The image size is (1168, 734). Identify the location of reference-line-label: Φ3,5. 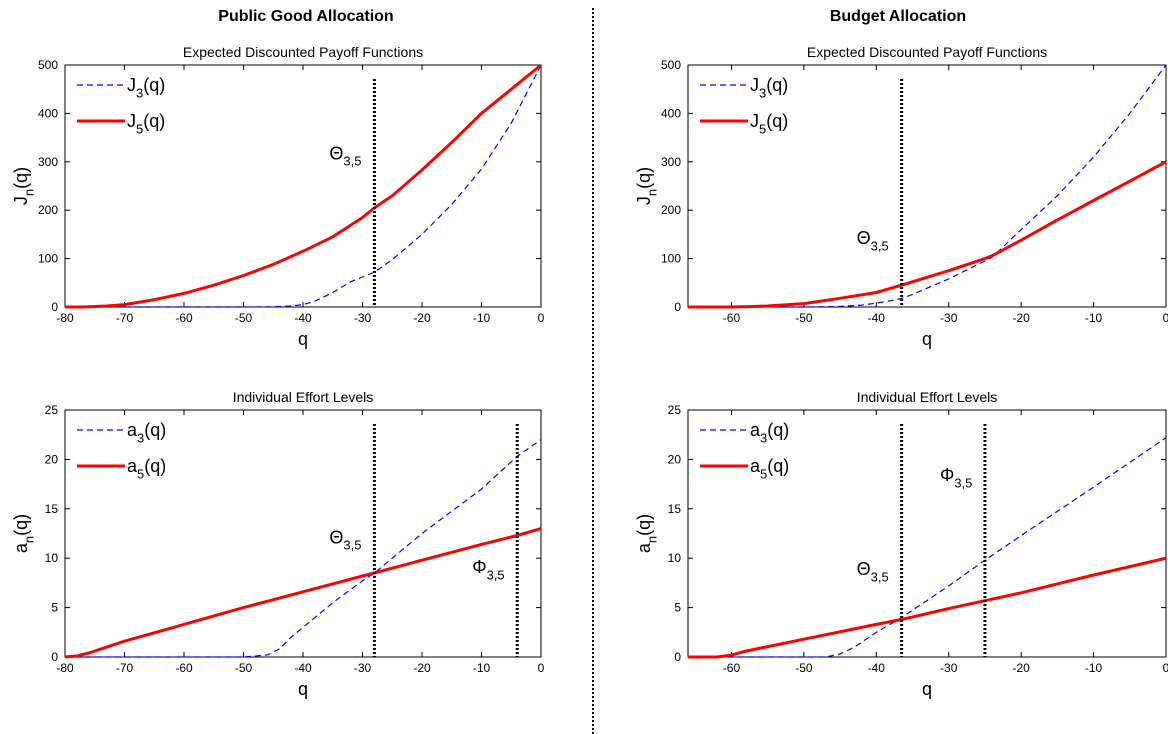
(956, 477).